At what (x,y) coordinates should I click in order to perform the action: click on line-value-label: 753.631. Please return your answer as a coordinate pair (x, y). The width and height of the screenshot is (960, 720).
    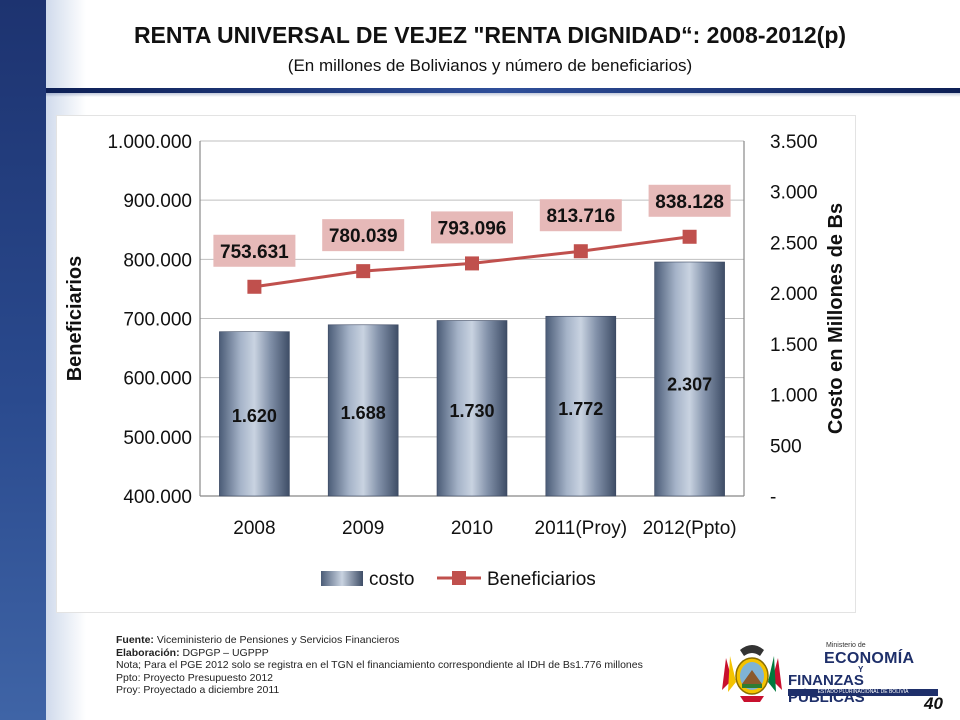
    Looking at the image, I should click on (254, 252).